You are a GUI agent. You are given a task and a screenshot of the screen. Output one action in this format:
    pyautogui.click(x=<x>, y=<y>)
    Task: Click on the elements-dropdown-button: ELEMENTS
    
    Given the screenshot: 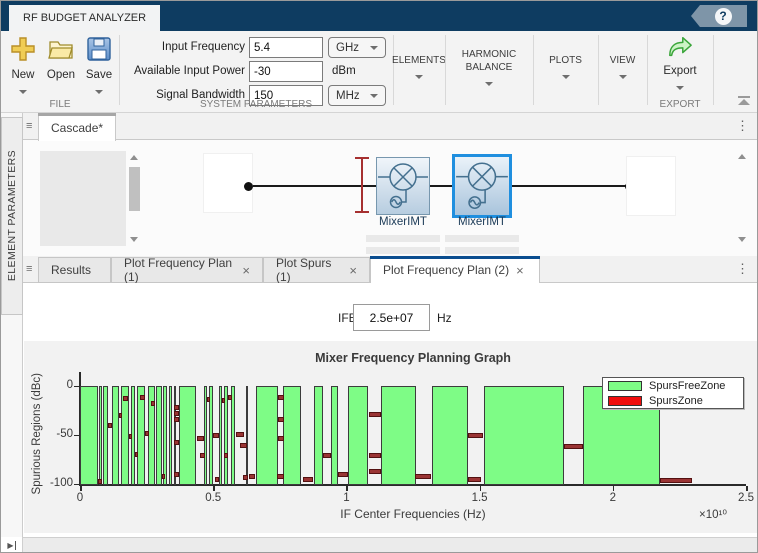 What is the action you would take?
    pyautogui.click(x=419, y=66)
    